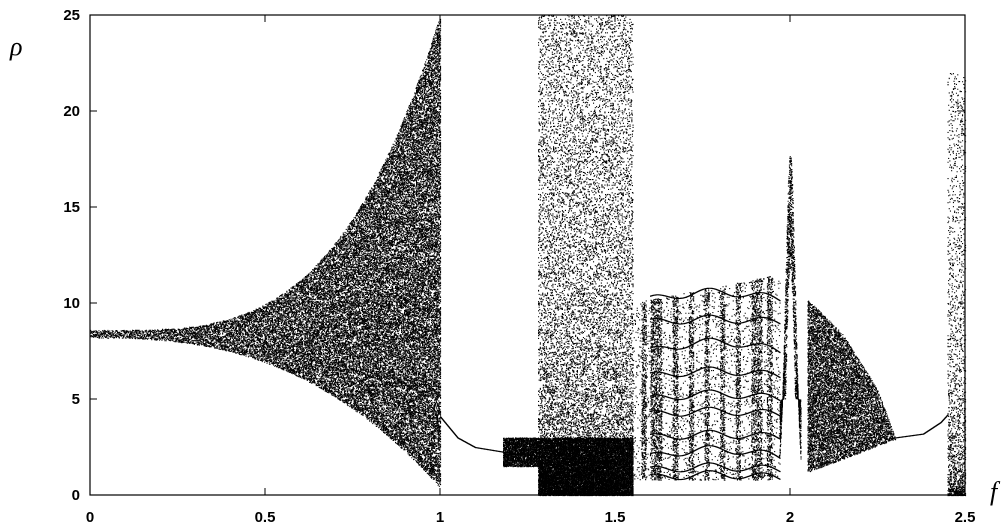 The width and height of the screenshot is (1008, 531). What do you see at coordinates (71, 207) in the screenshot?
I see `y-tick-label: 15` at bounding box center [71, 207].